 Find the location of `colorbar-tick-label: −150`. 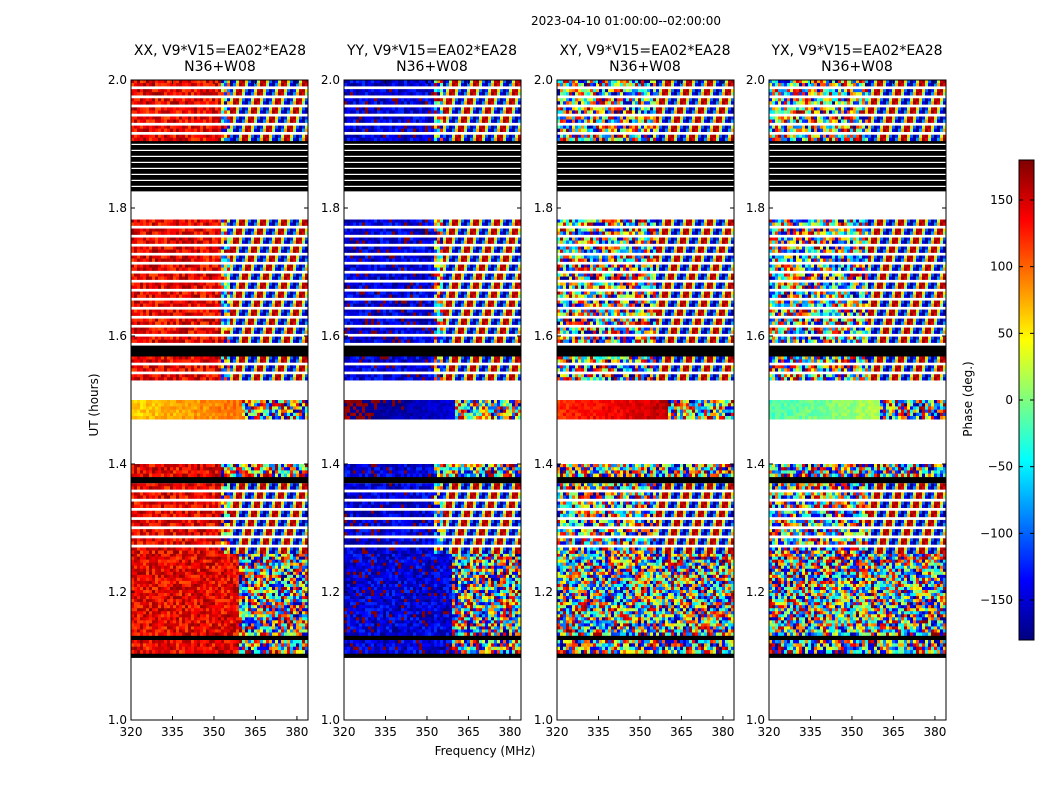

colorbar-tick-label: −150 is located at coordinates (996, 600).